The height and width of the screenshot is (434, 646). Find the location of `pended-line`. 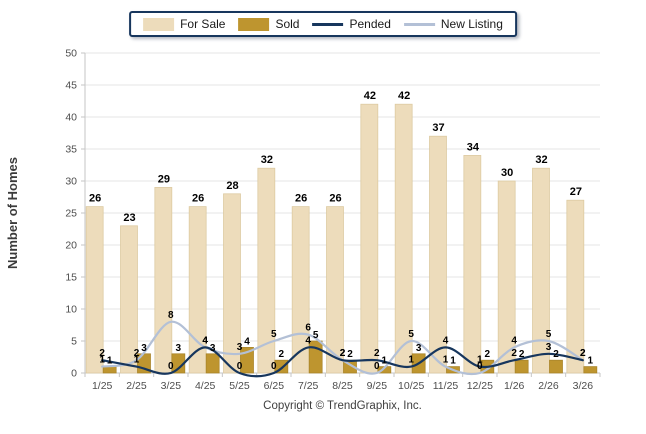

pended-line is located at coordinates (342, 362).